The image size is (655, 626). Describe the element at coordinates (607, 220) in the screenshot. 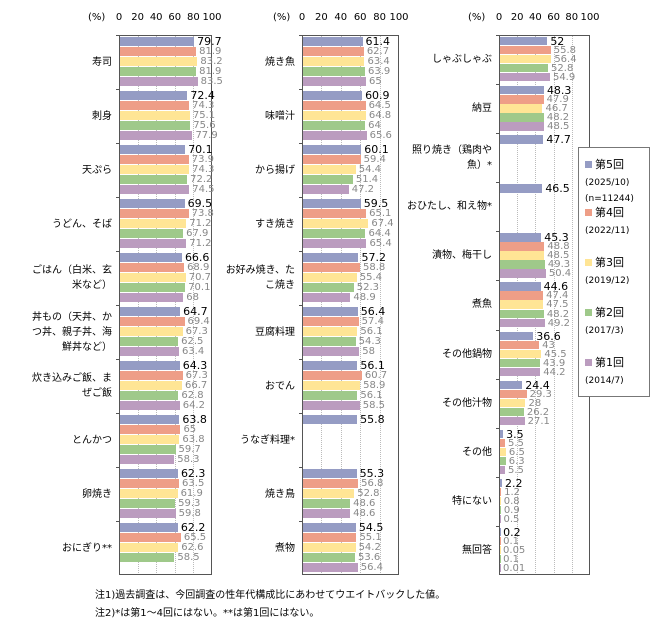

I see `legend-item: 第4回 (2022/11)` at that location.